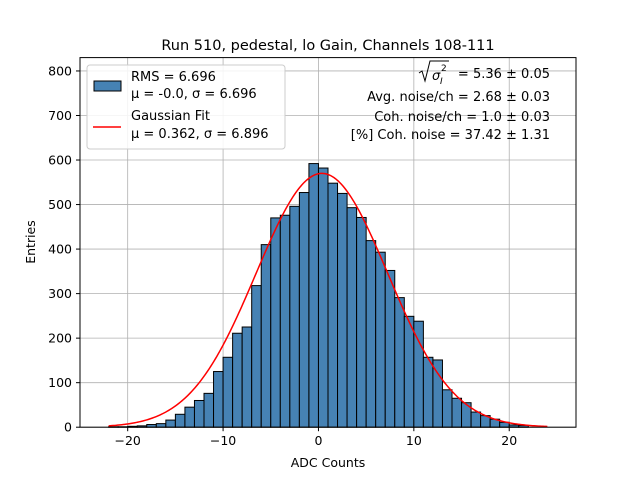 This screenshot has width=640, height=480. I want to click on sqrt-sigma-symbol: σ I 2, so click(433, 73).